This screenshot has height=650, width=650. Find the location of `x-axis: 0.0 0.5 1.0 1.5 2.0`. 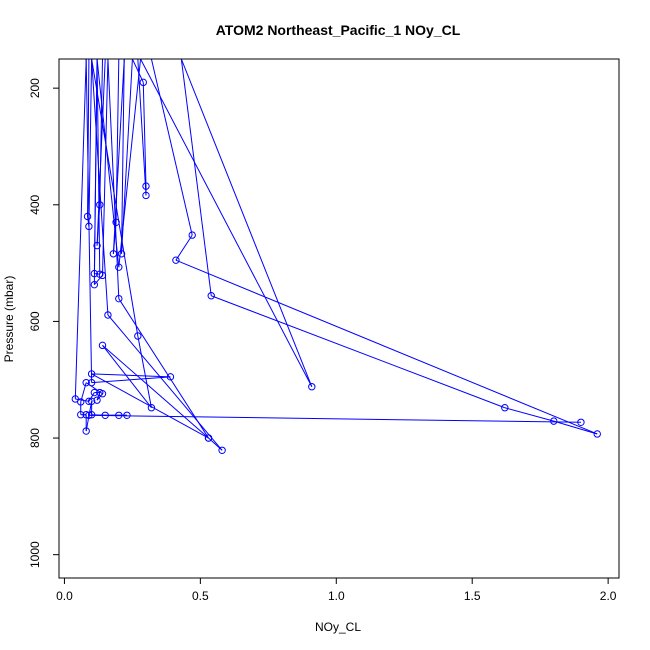

x-axis: 0.0 0.5 1.0 1.5 2.0 is located at coordinates (336, 590).